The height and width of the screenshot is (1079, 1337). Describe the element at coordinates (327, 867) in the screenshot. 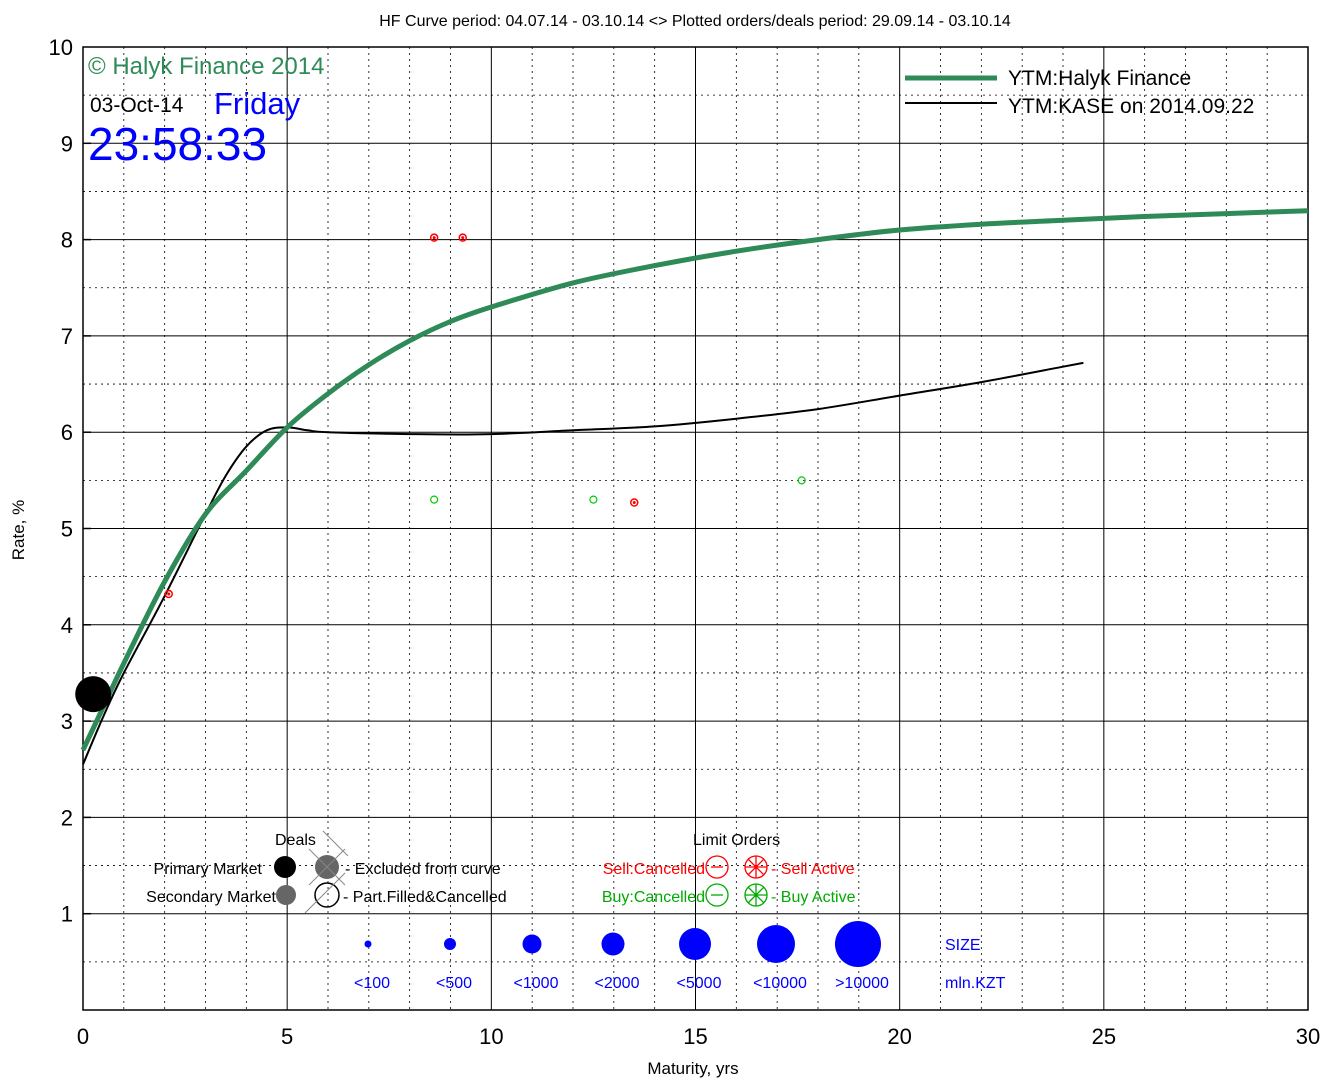

I see `excluded-cross-b` at that location.